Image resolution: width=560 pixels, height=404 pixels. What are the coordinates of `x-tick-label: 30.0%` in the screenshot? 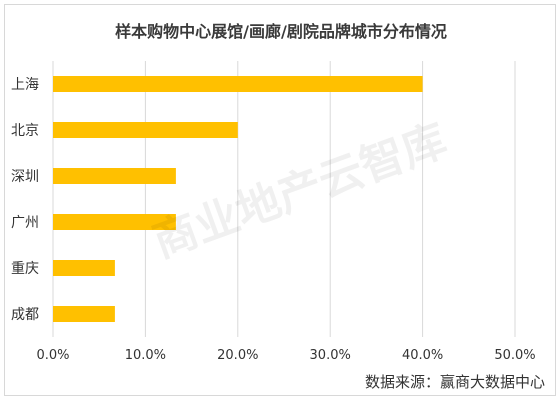 It's located at (330, 355).